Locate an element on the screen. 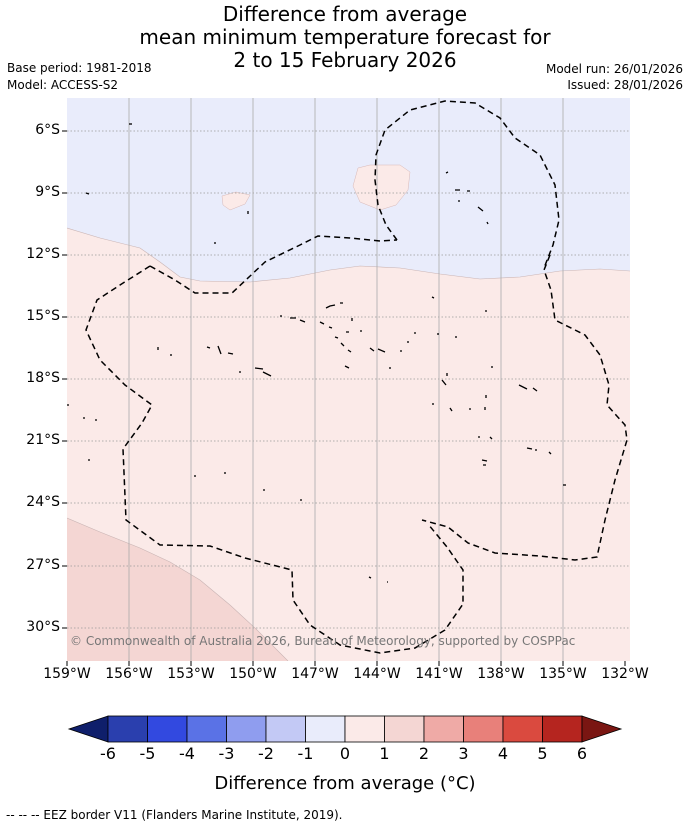 This screenshot has width=690, height=827. colorbar-tick: 6 is located at coordinates (582, 753).